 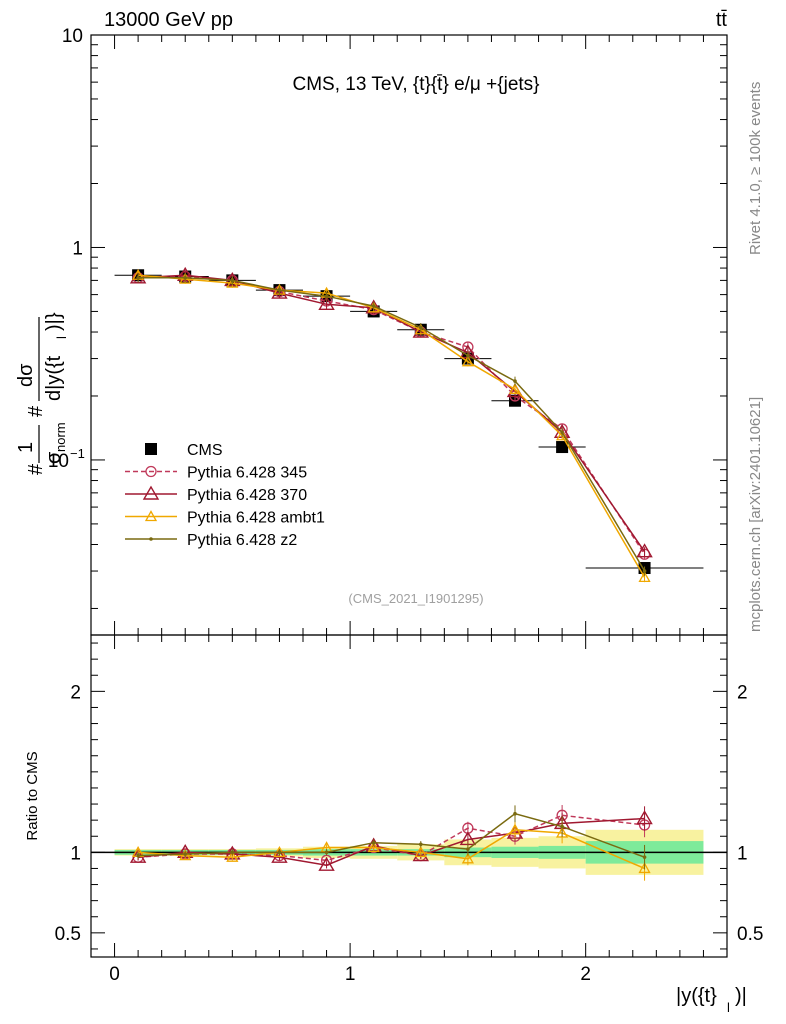 What do you see at coordinates (75, 853) in the screenshot?
I see `ratio-y-tick-label: 1` at bounding box center [75, 853].